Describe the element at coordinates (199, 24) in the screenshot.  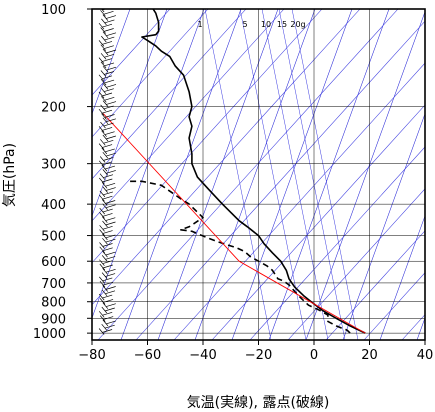
I see `mixing-ratio-label: 1` at that location.